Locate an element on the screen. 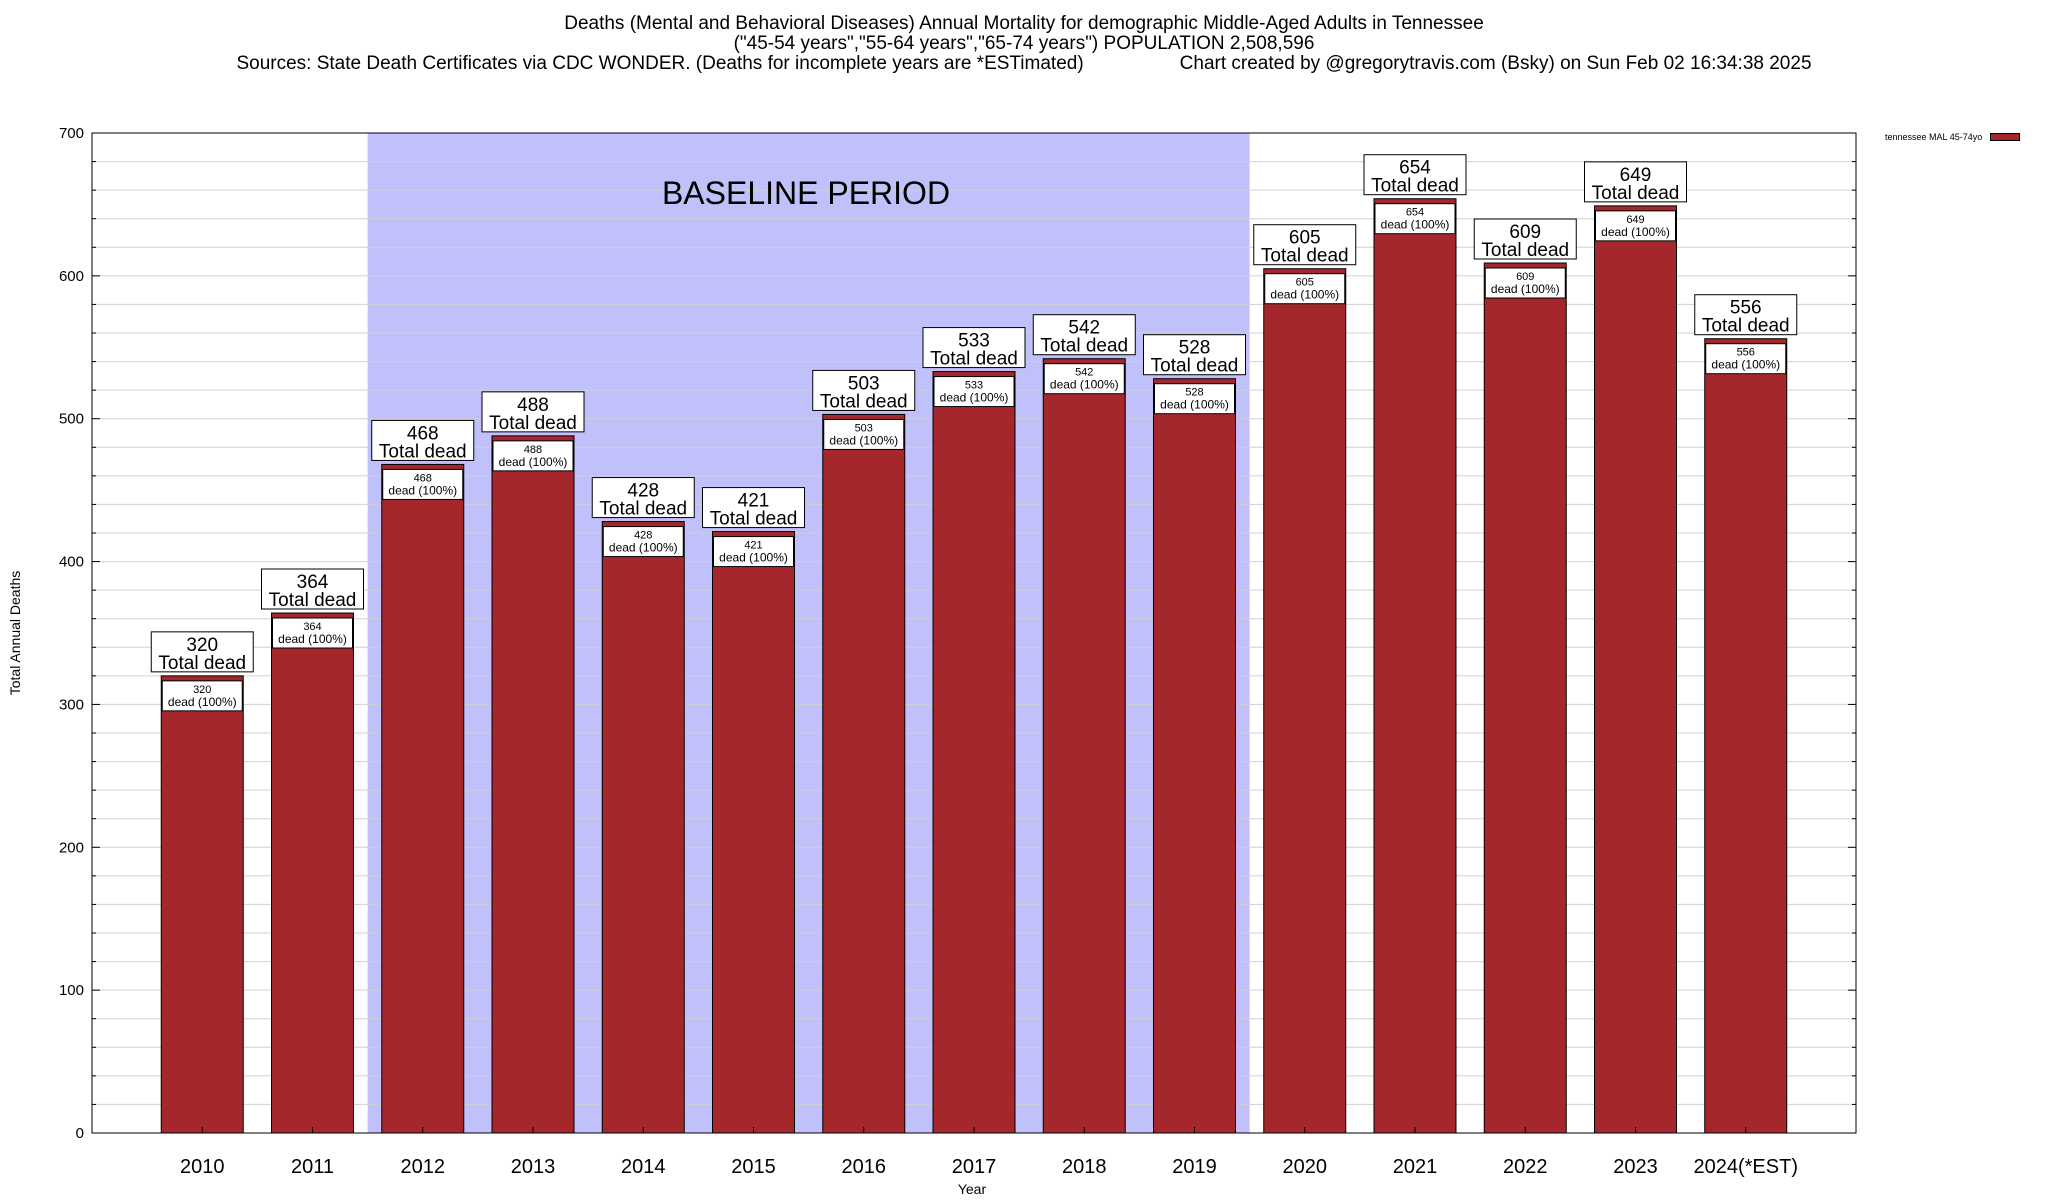 The image size is (2048, 1200). x-tick-label: 2013 is located at coordinates (533, 1167).